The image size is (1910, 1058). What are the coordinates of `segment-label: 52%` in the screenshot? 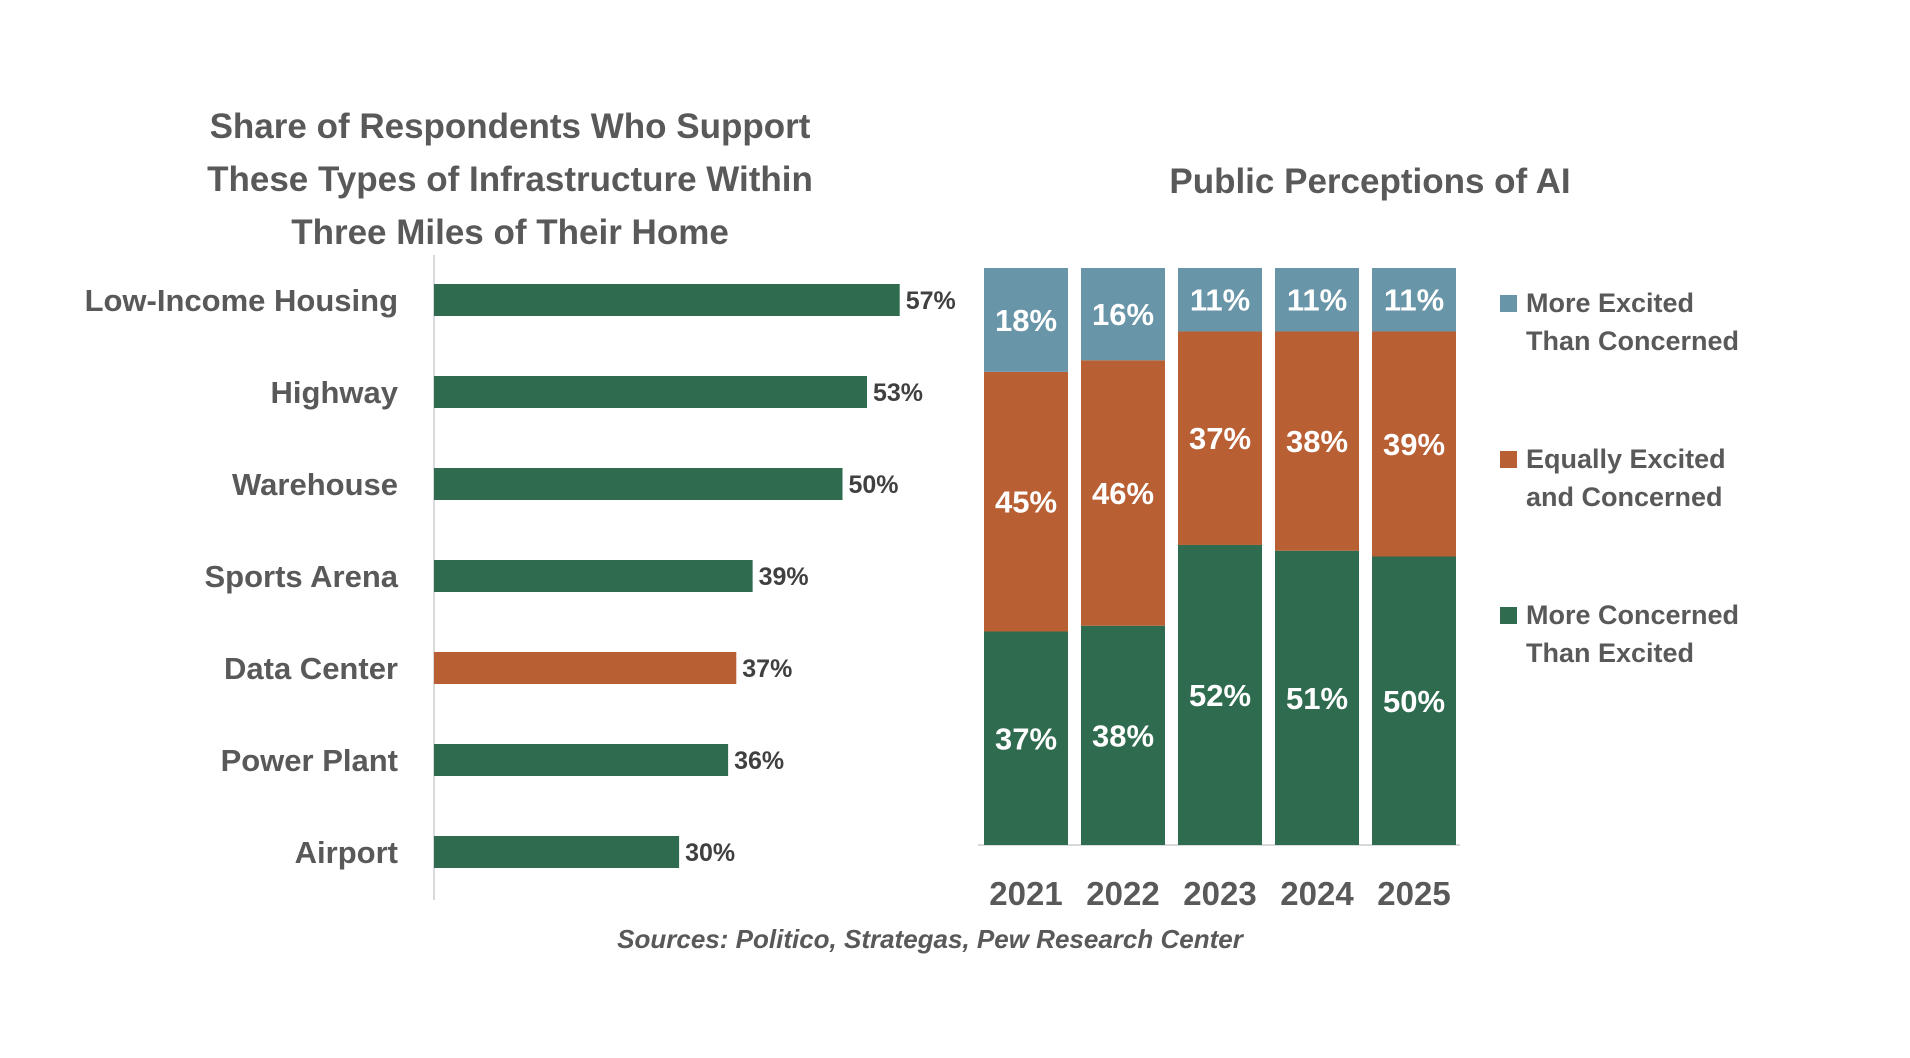 It's located at (1220, 695).